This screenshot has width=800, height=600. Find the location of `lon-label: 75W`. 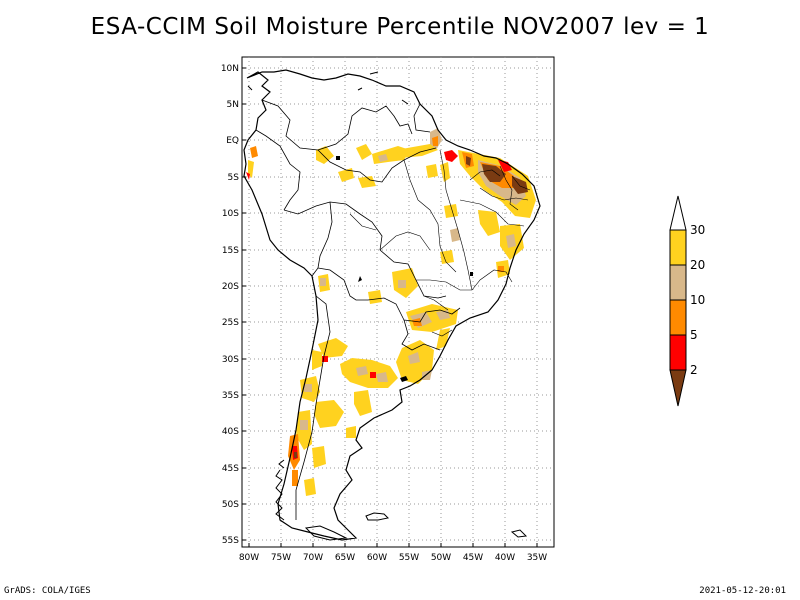

lon-label: 75W is located at coordinates (281, 558).